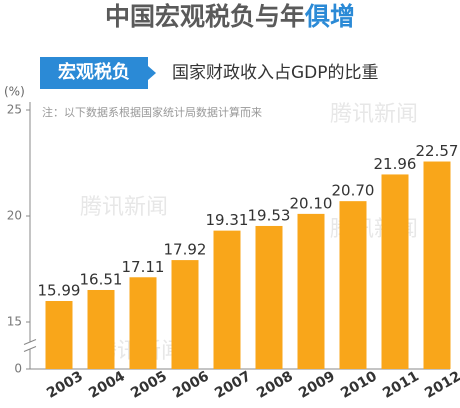  Describe the element at coordinates (59, 291) in the screenshot. I see `value-label: 15.99` at that location.